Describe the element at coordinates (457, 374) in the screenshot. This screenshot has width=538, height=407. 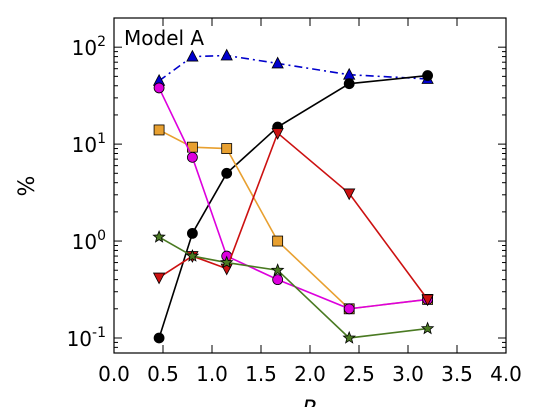
I see `x-tick-label: 3.5` at that location.